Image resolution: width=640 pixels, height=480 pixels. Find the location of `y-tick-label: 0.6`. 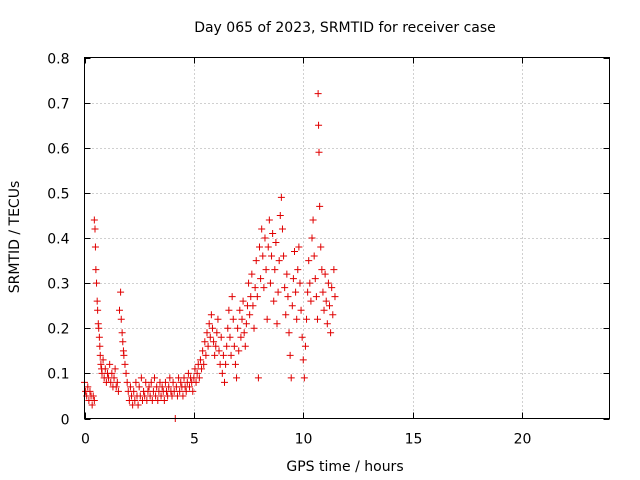

y-tick-label: 0.6 is located at coordinates (58, 150).